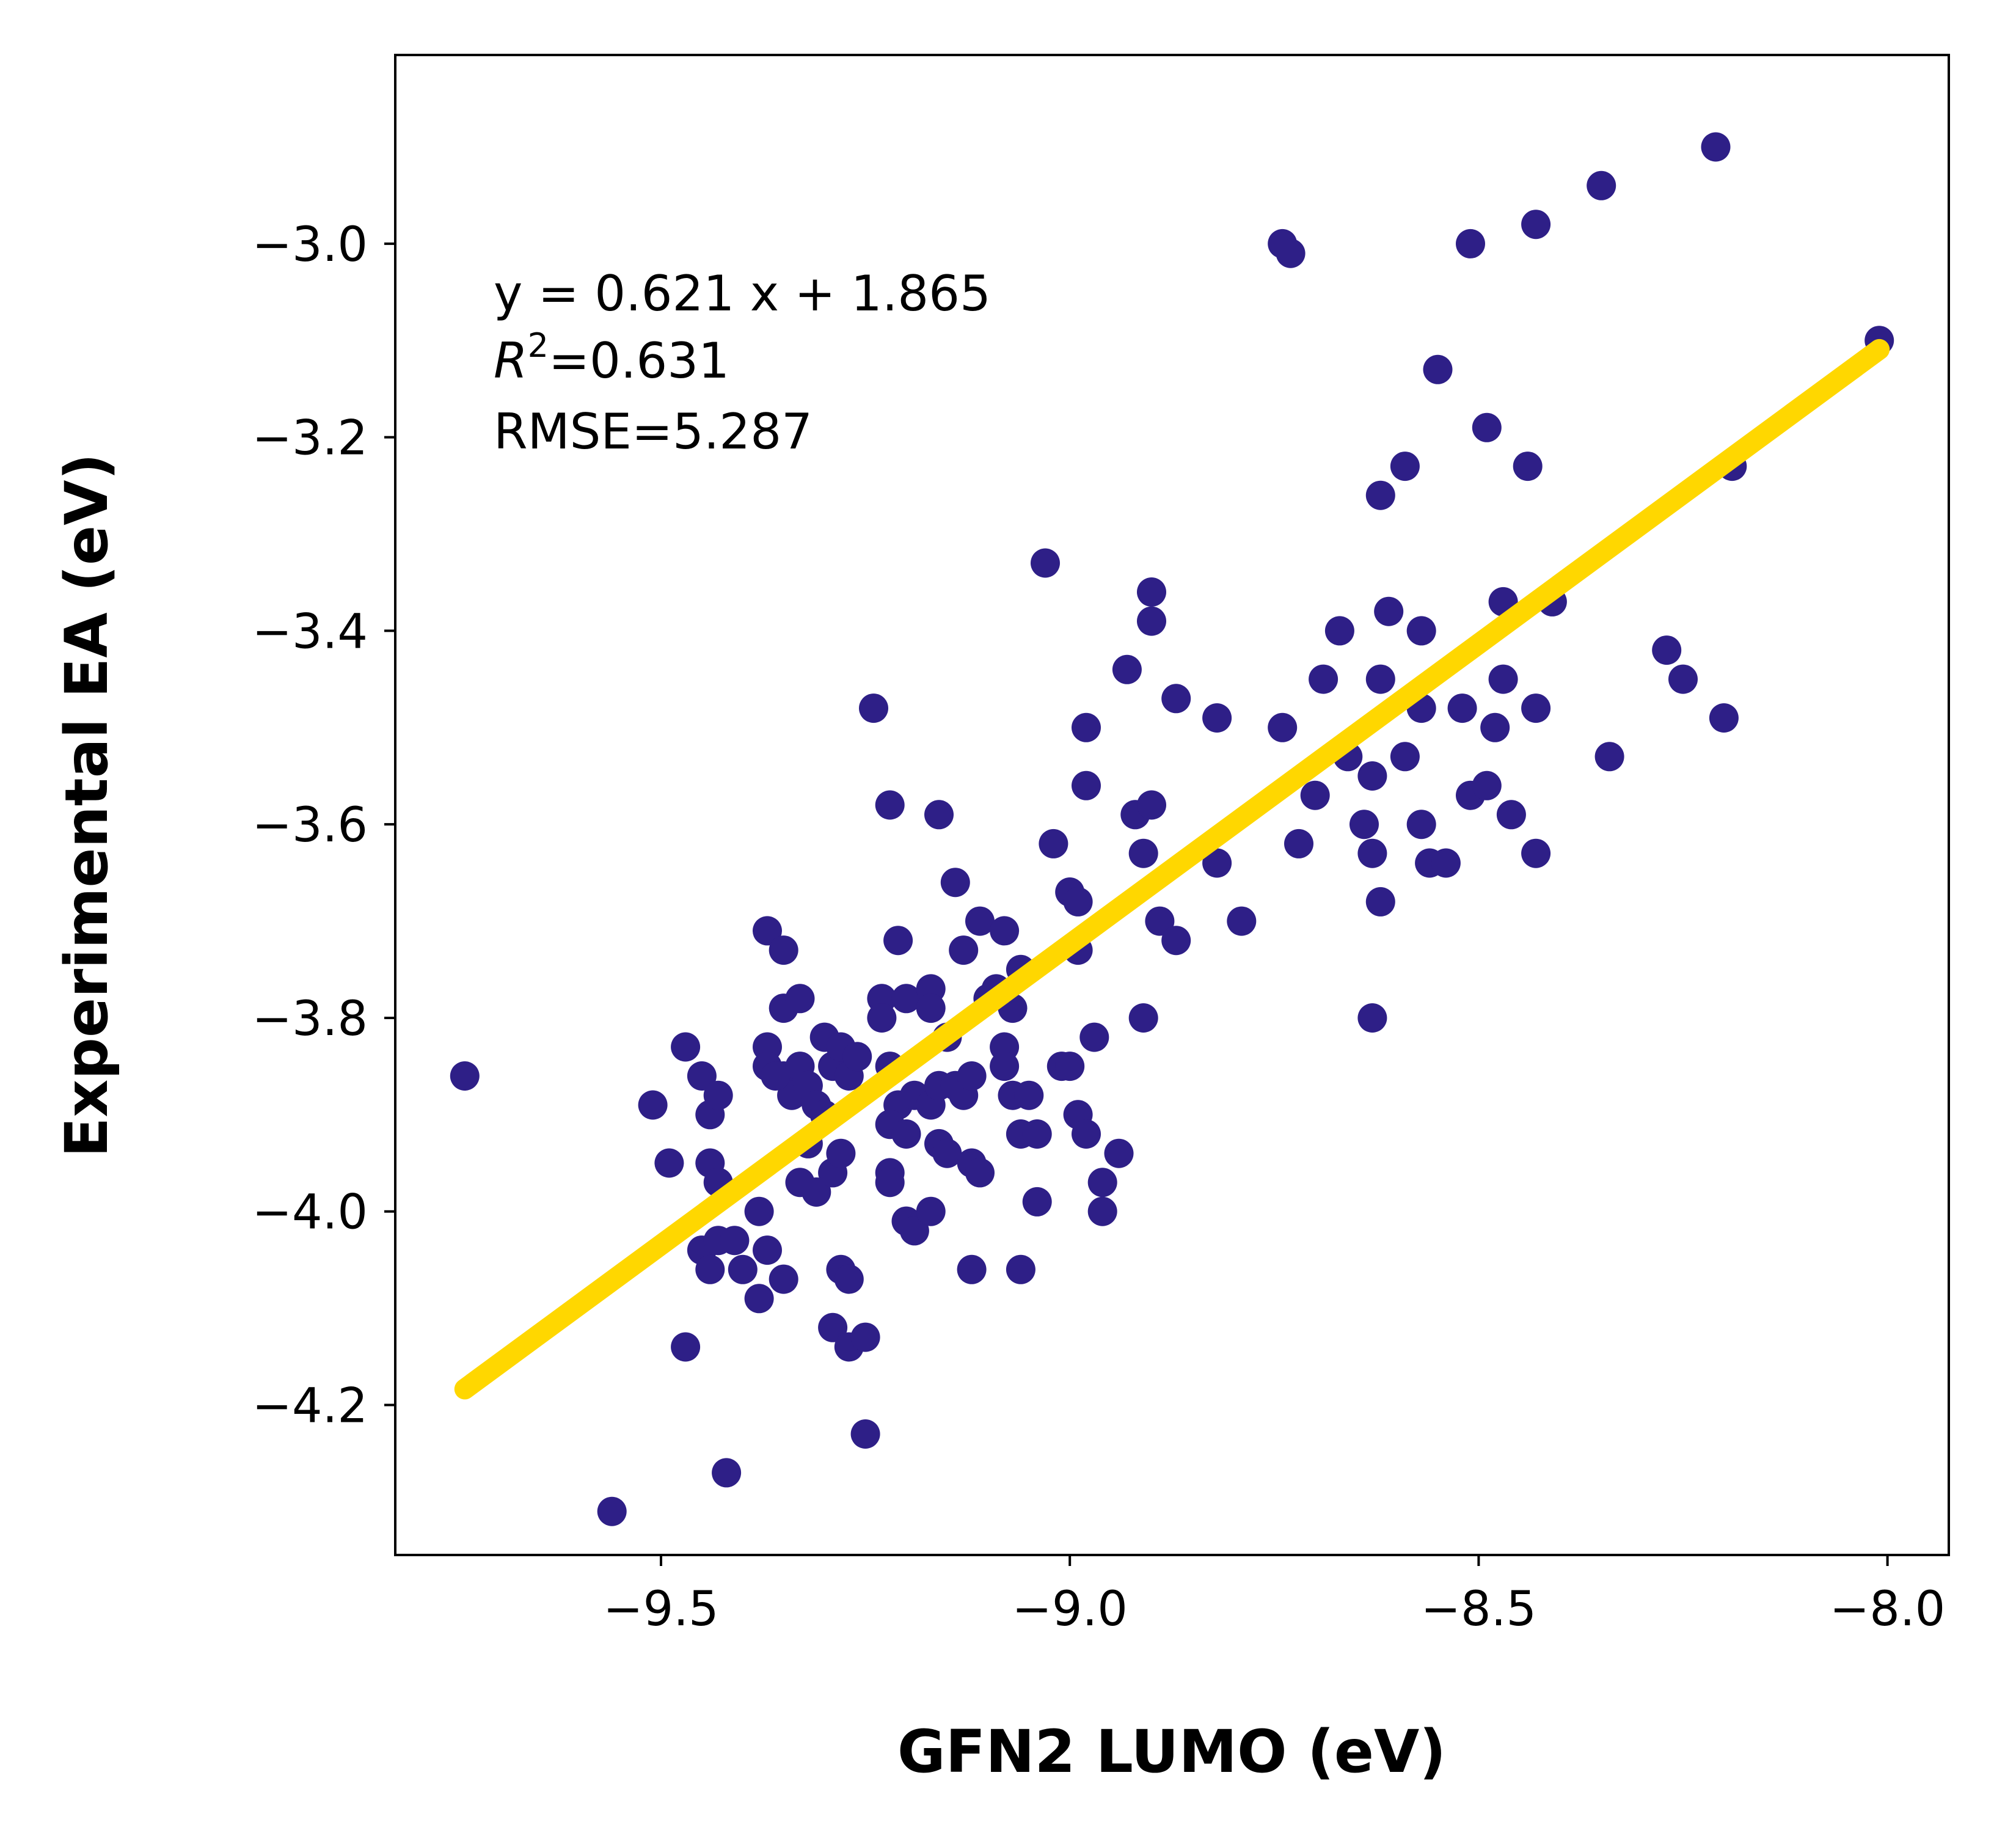  Describe the element at coordinates (654, 431) in the screenshot. I see `rmse-value: RMSE=5.287` at that location.